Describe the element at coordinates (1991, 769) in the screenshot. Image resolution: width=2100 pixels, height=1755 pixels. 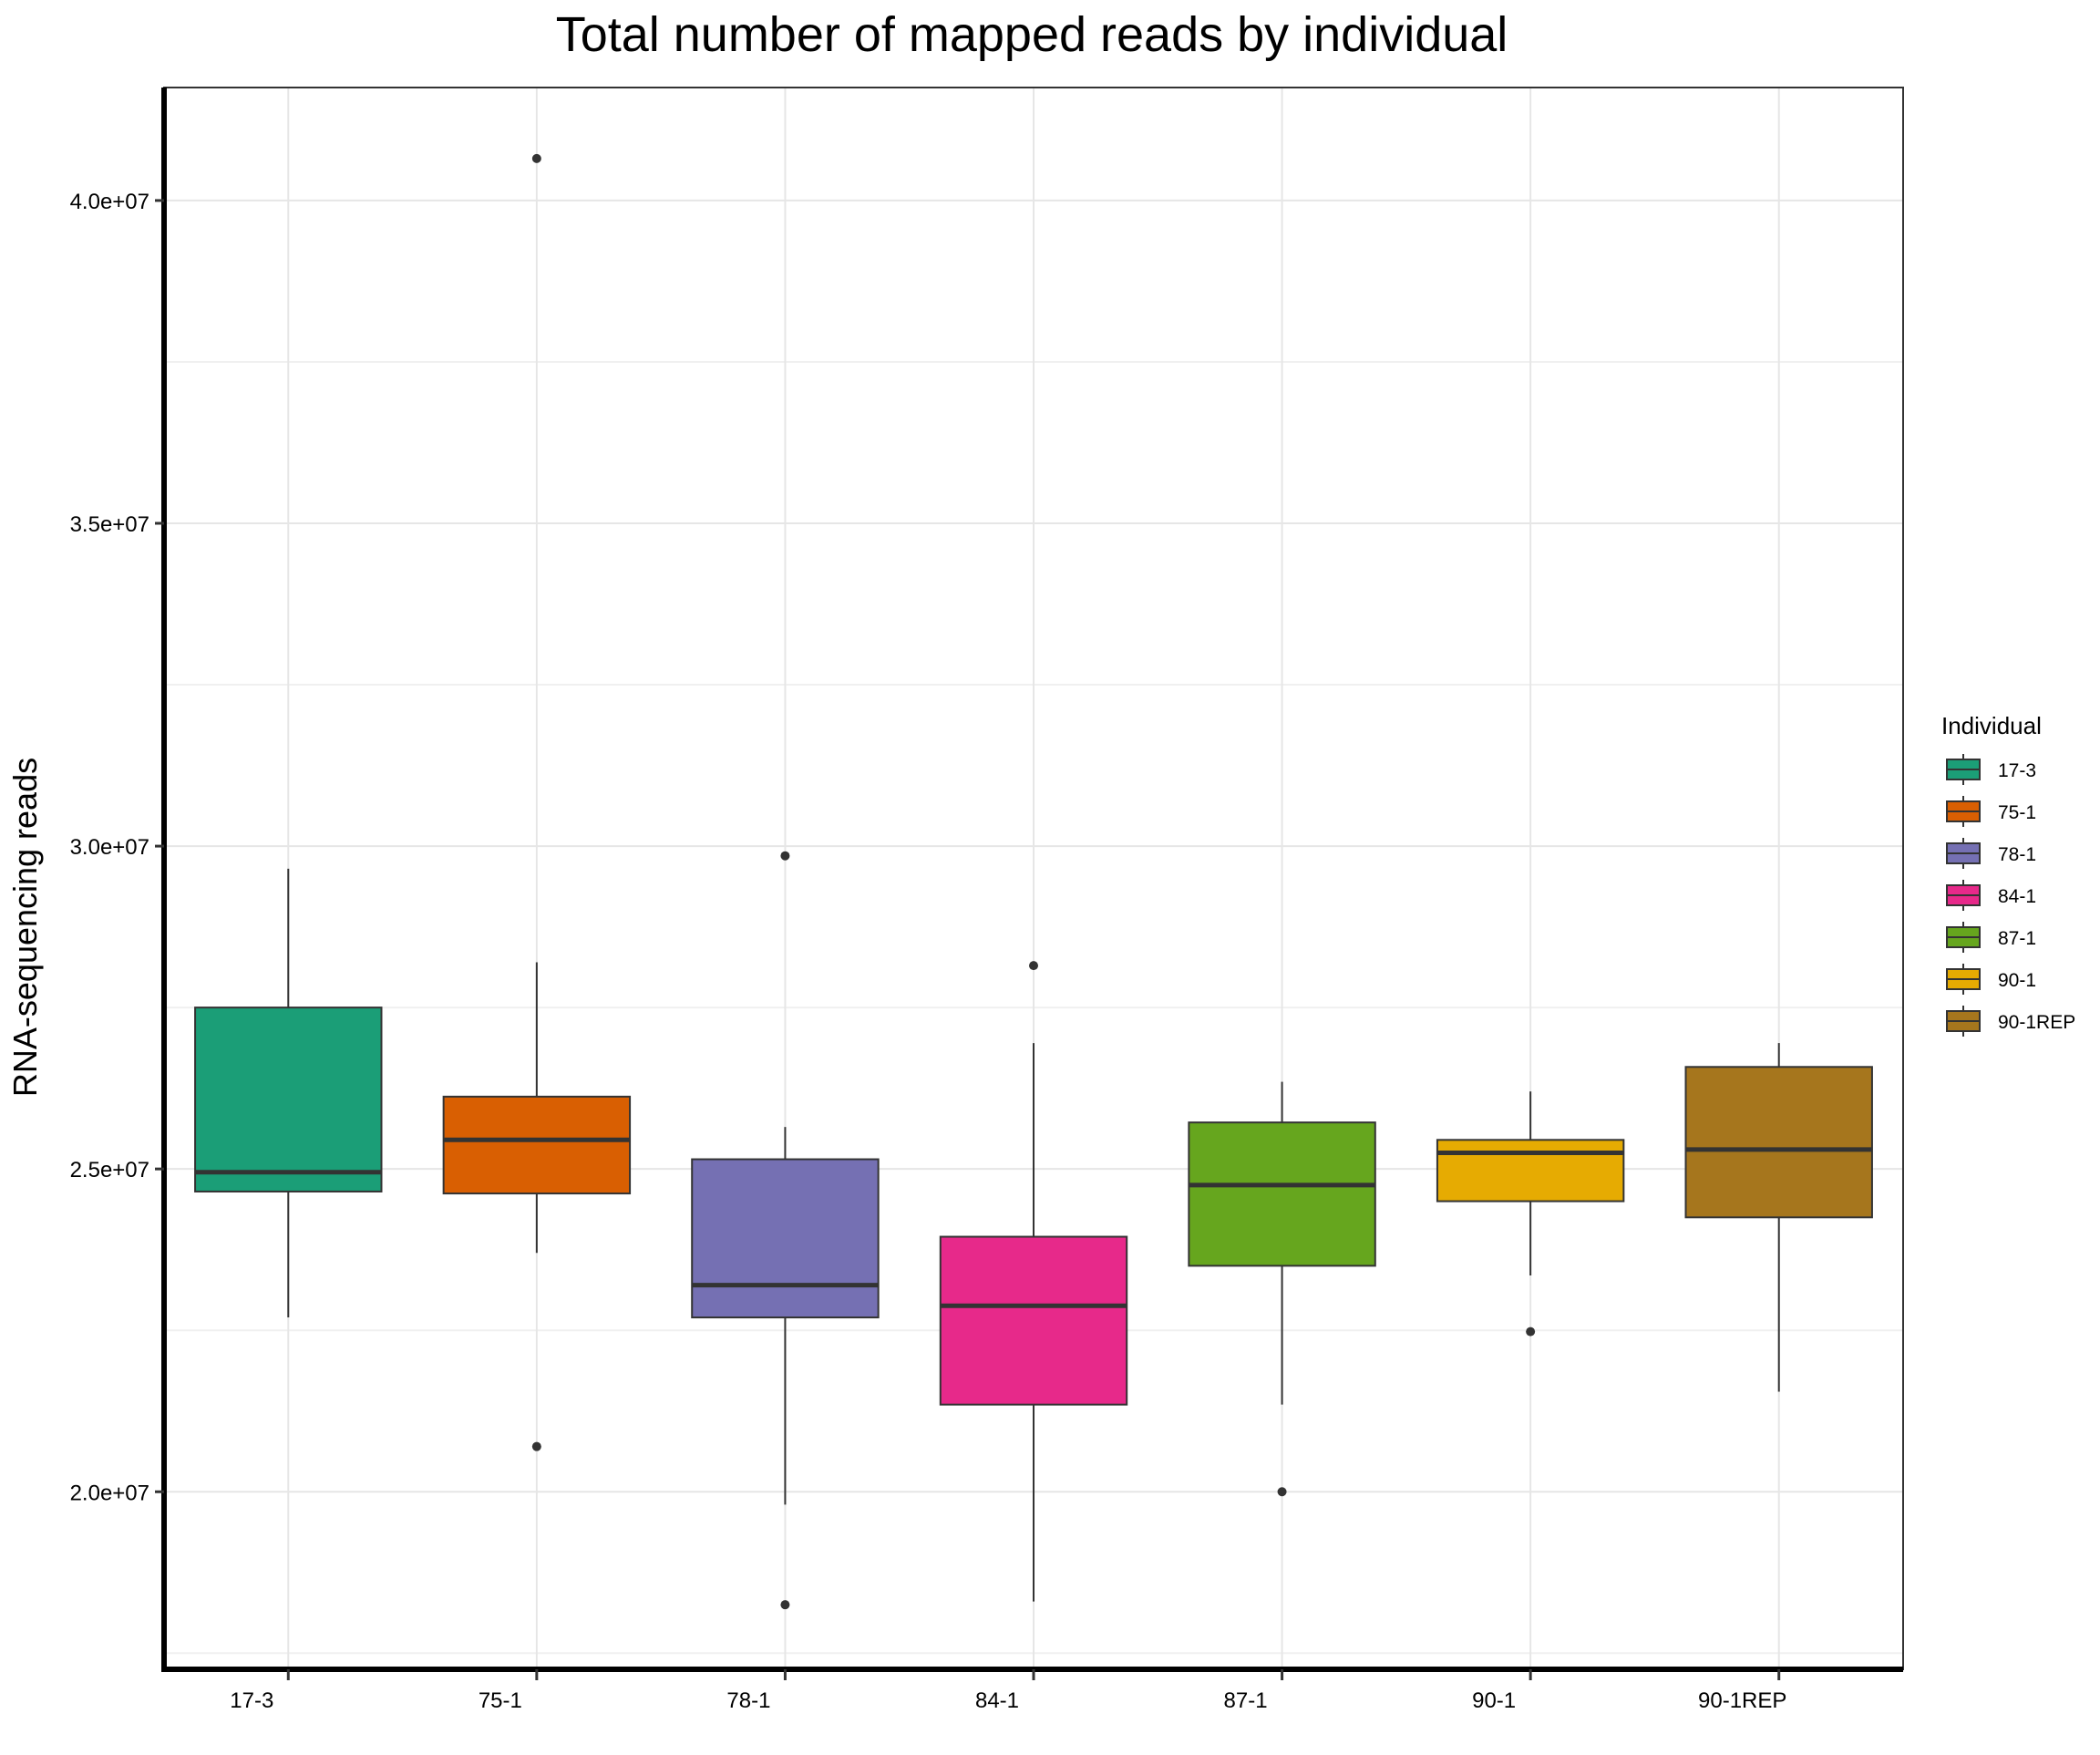
I see `legend-item-17-3: 17-3` at that location.